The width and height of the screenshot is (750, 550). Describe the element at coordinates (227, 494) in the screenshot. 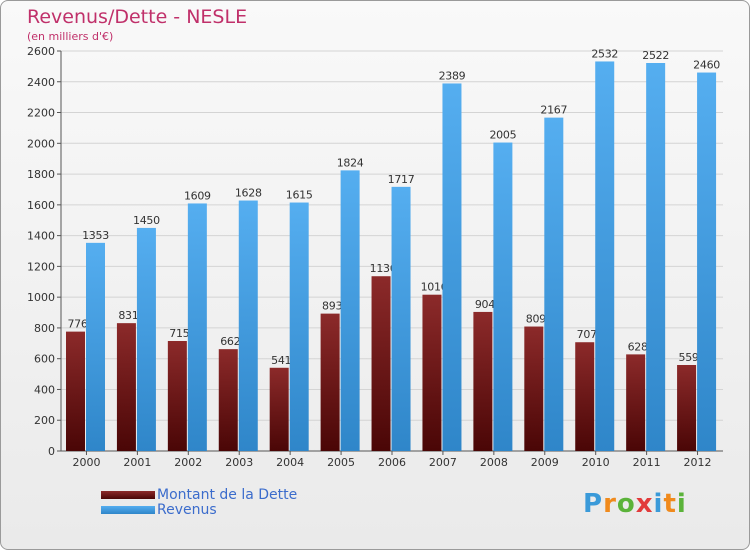

I see `legend-label-debt: Montant de la Dette` at that location.